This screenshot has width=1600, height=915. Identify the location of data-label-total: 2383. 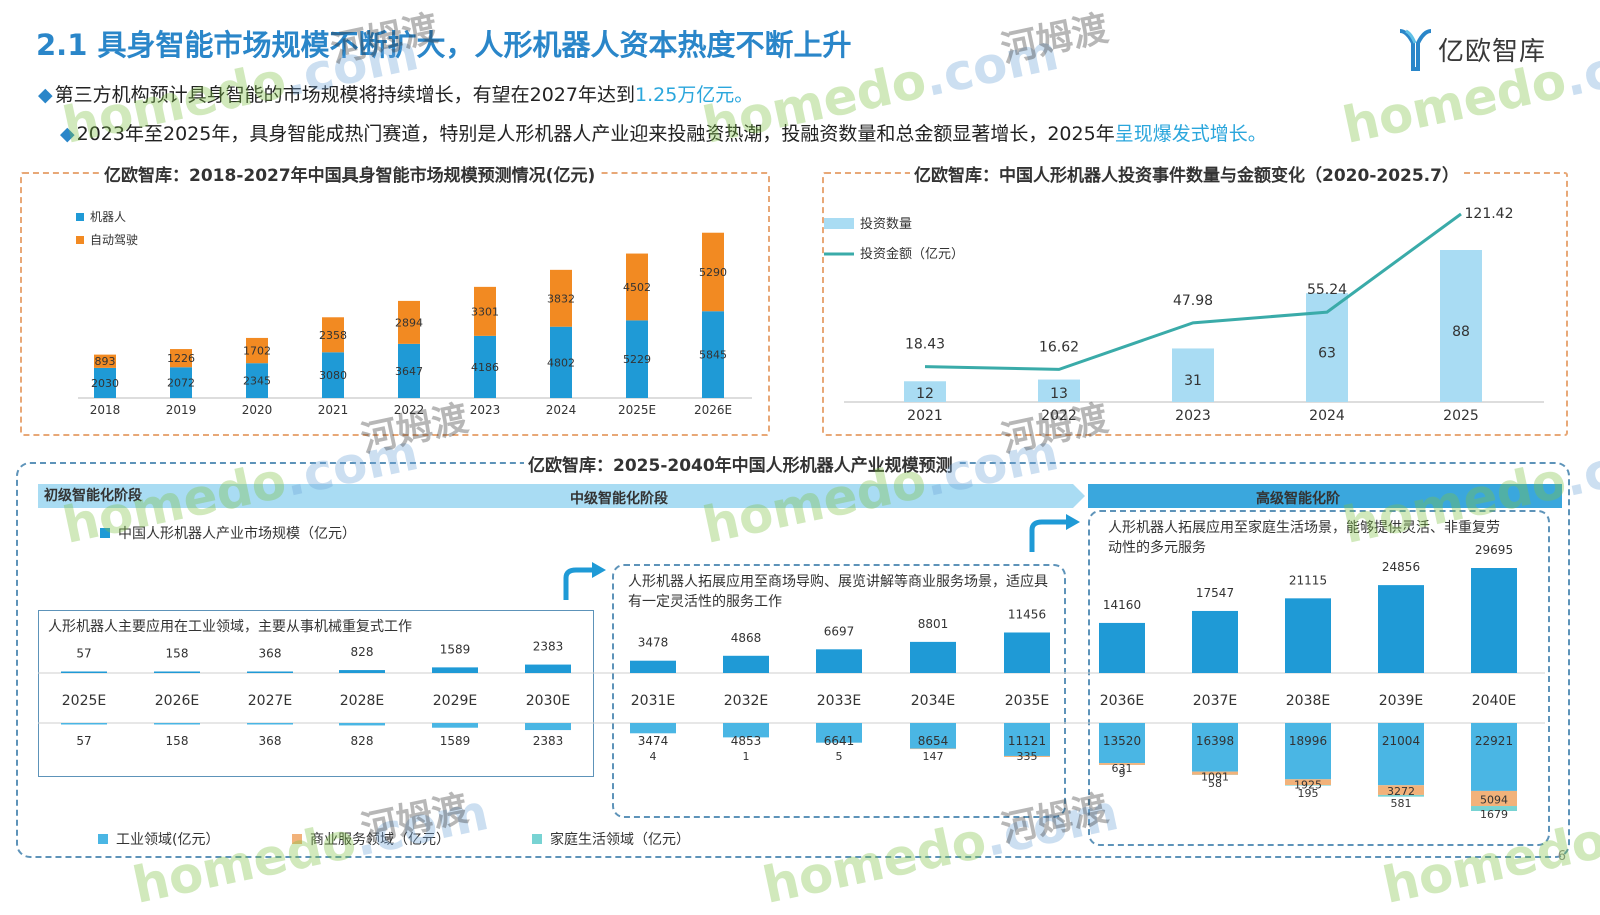
(548, 647).